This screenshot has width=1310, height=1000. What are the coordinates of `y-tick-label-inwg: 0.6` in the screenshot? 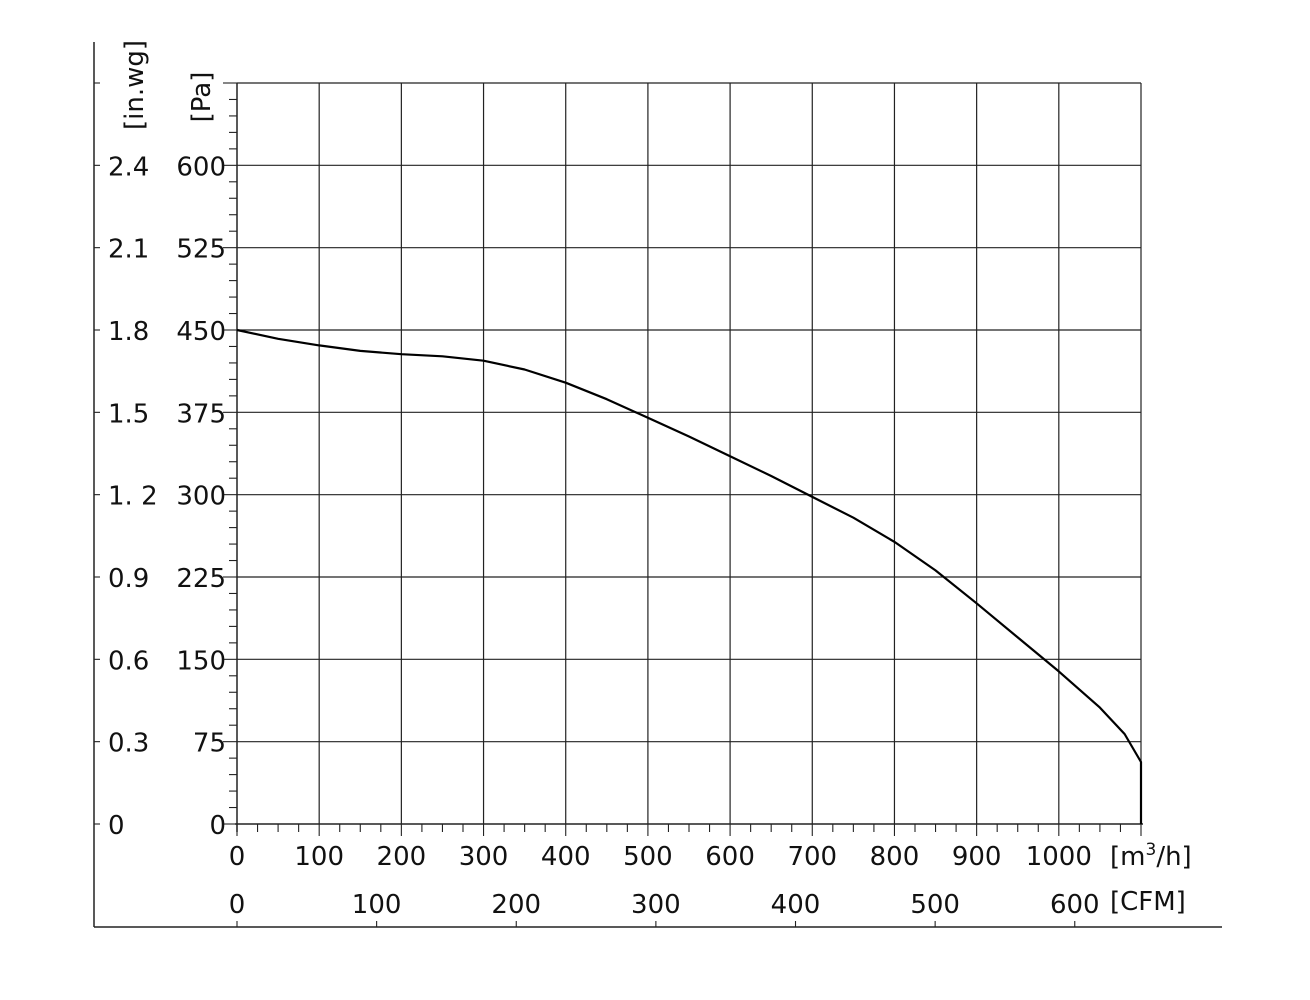 It's located at (128, 661).